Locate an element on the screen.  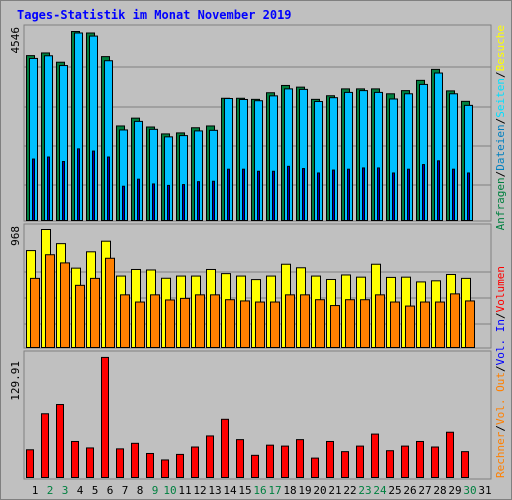
legend-entry: Vol. Out is located at coordinates (500, 398).